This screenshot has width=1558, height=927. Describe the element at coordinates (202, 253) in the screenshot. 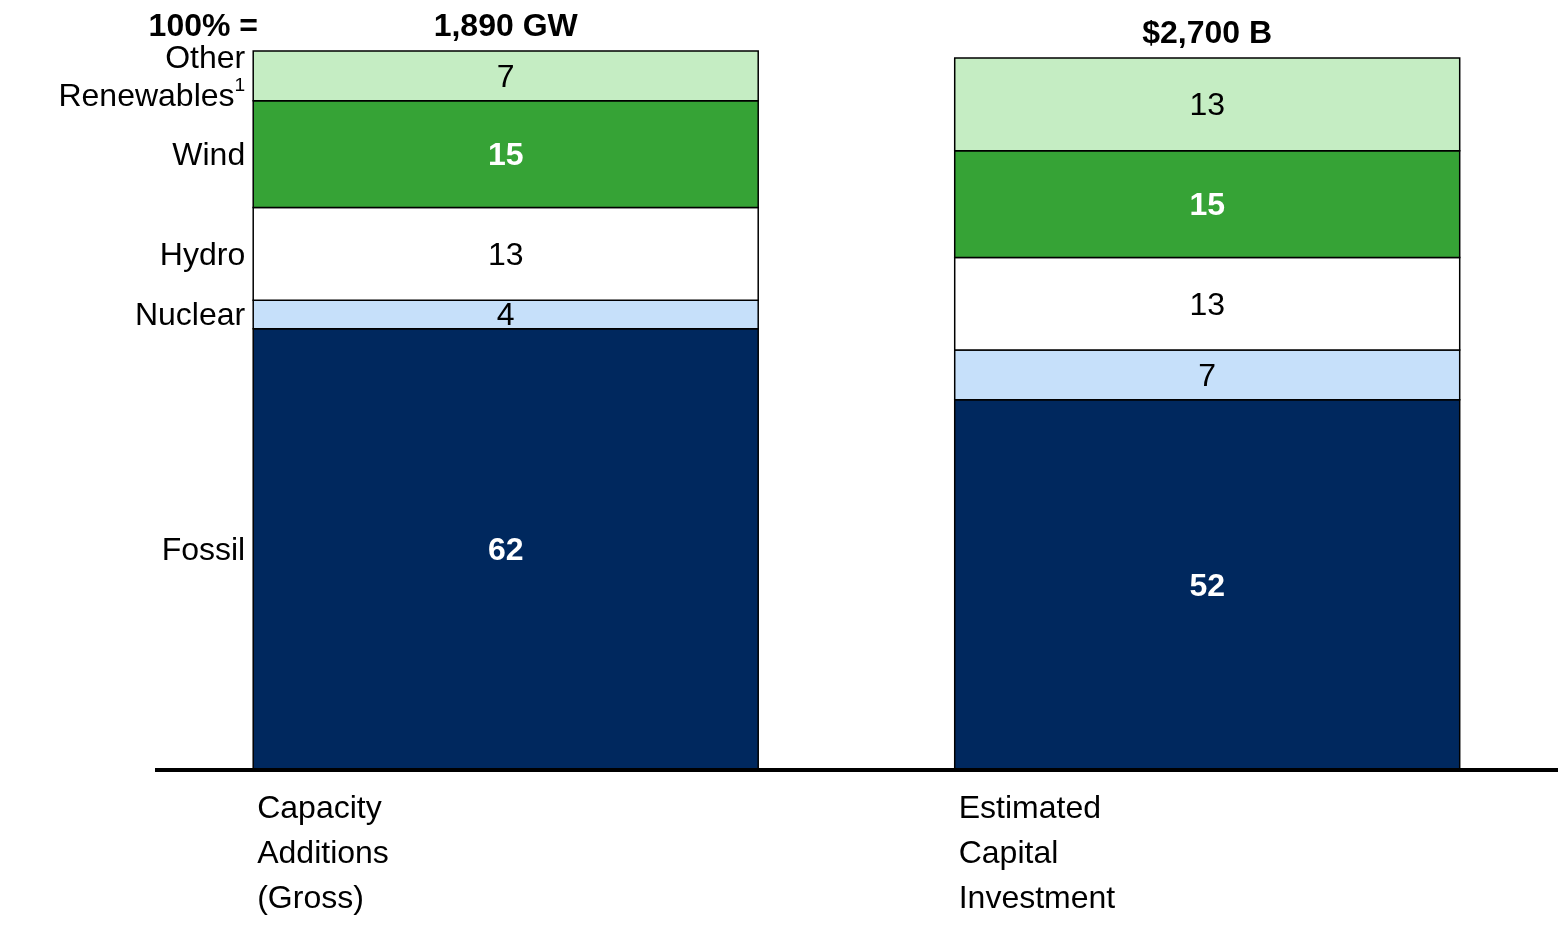

I see `series-label: Hydro` at that location.